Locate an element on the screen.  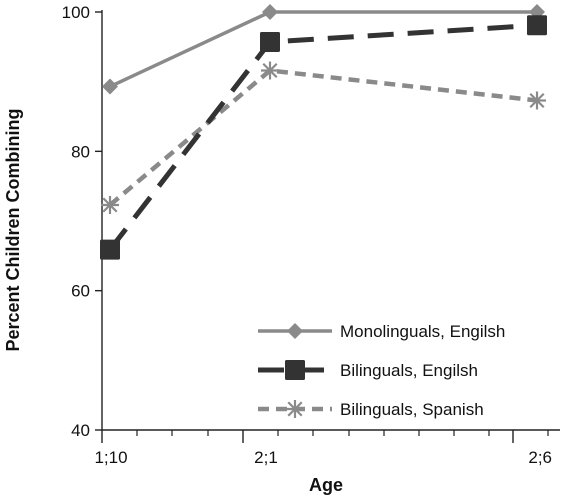
legend-label: Bilinguals, Engilsh is located at coordinates (409, 370).